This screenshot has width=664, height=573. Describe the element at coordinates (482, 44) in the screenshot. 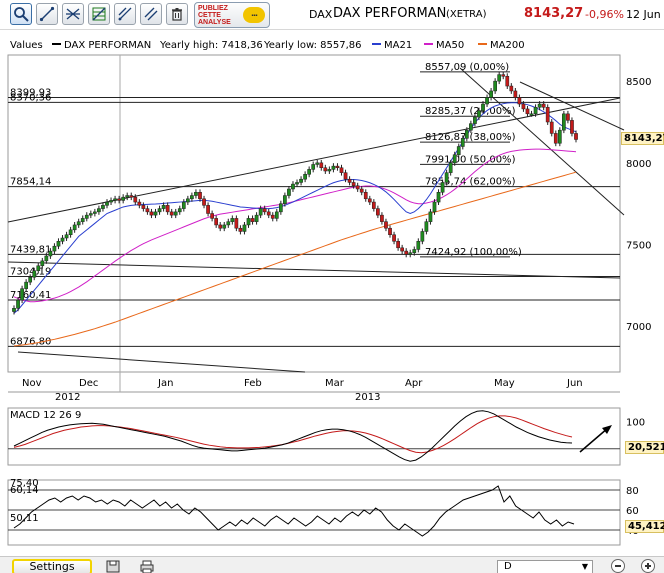

I see `legend-ma200-swatch` at that location.